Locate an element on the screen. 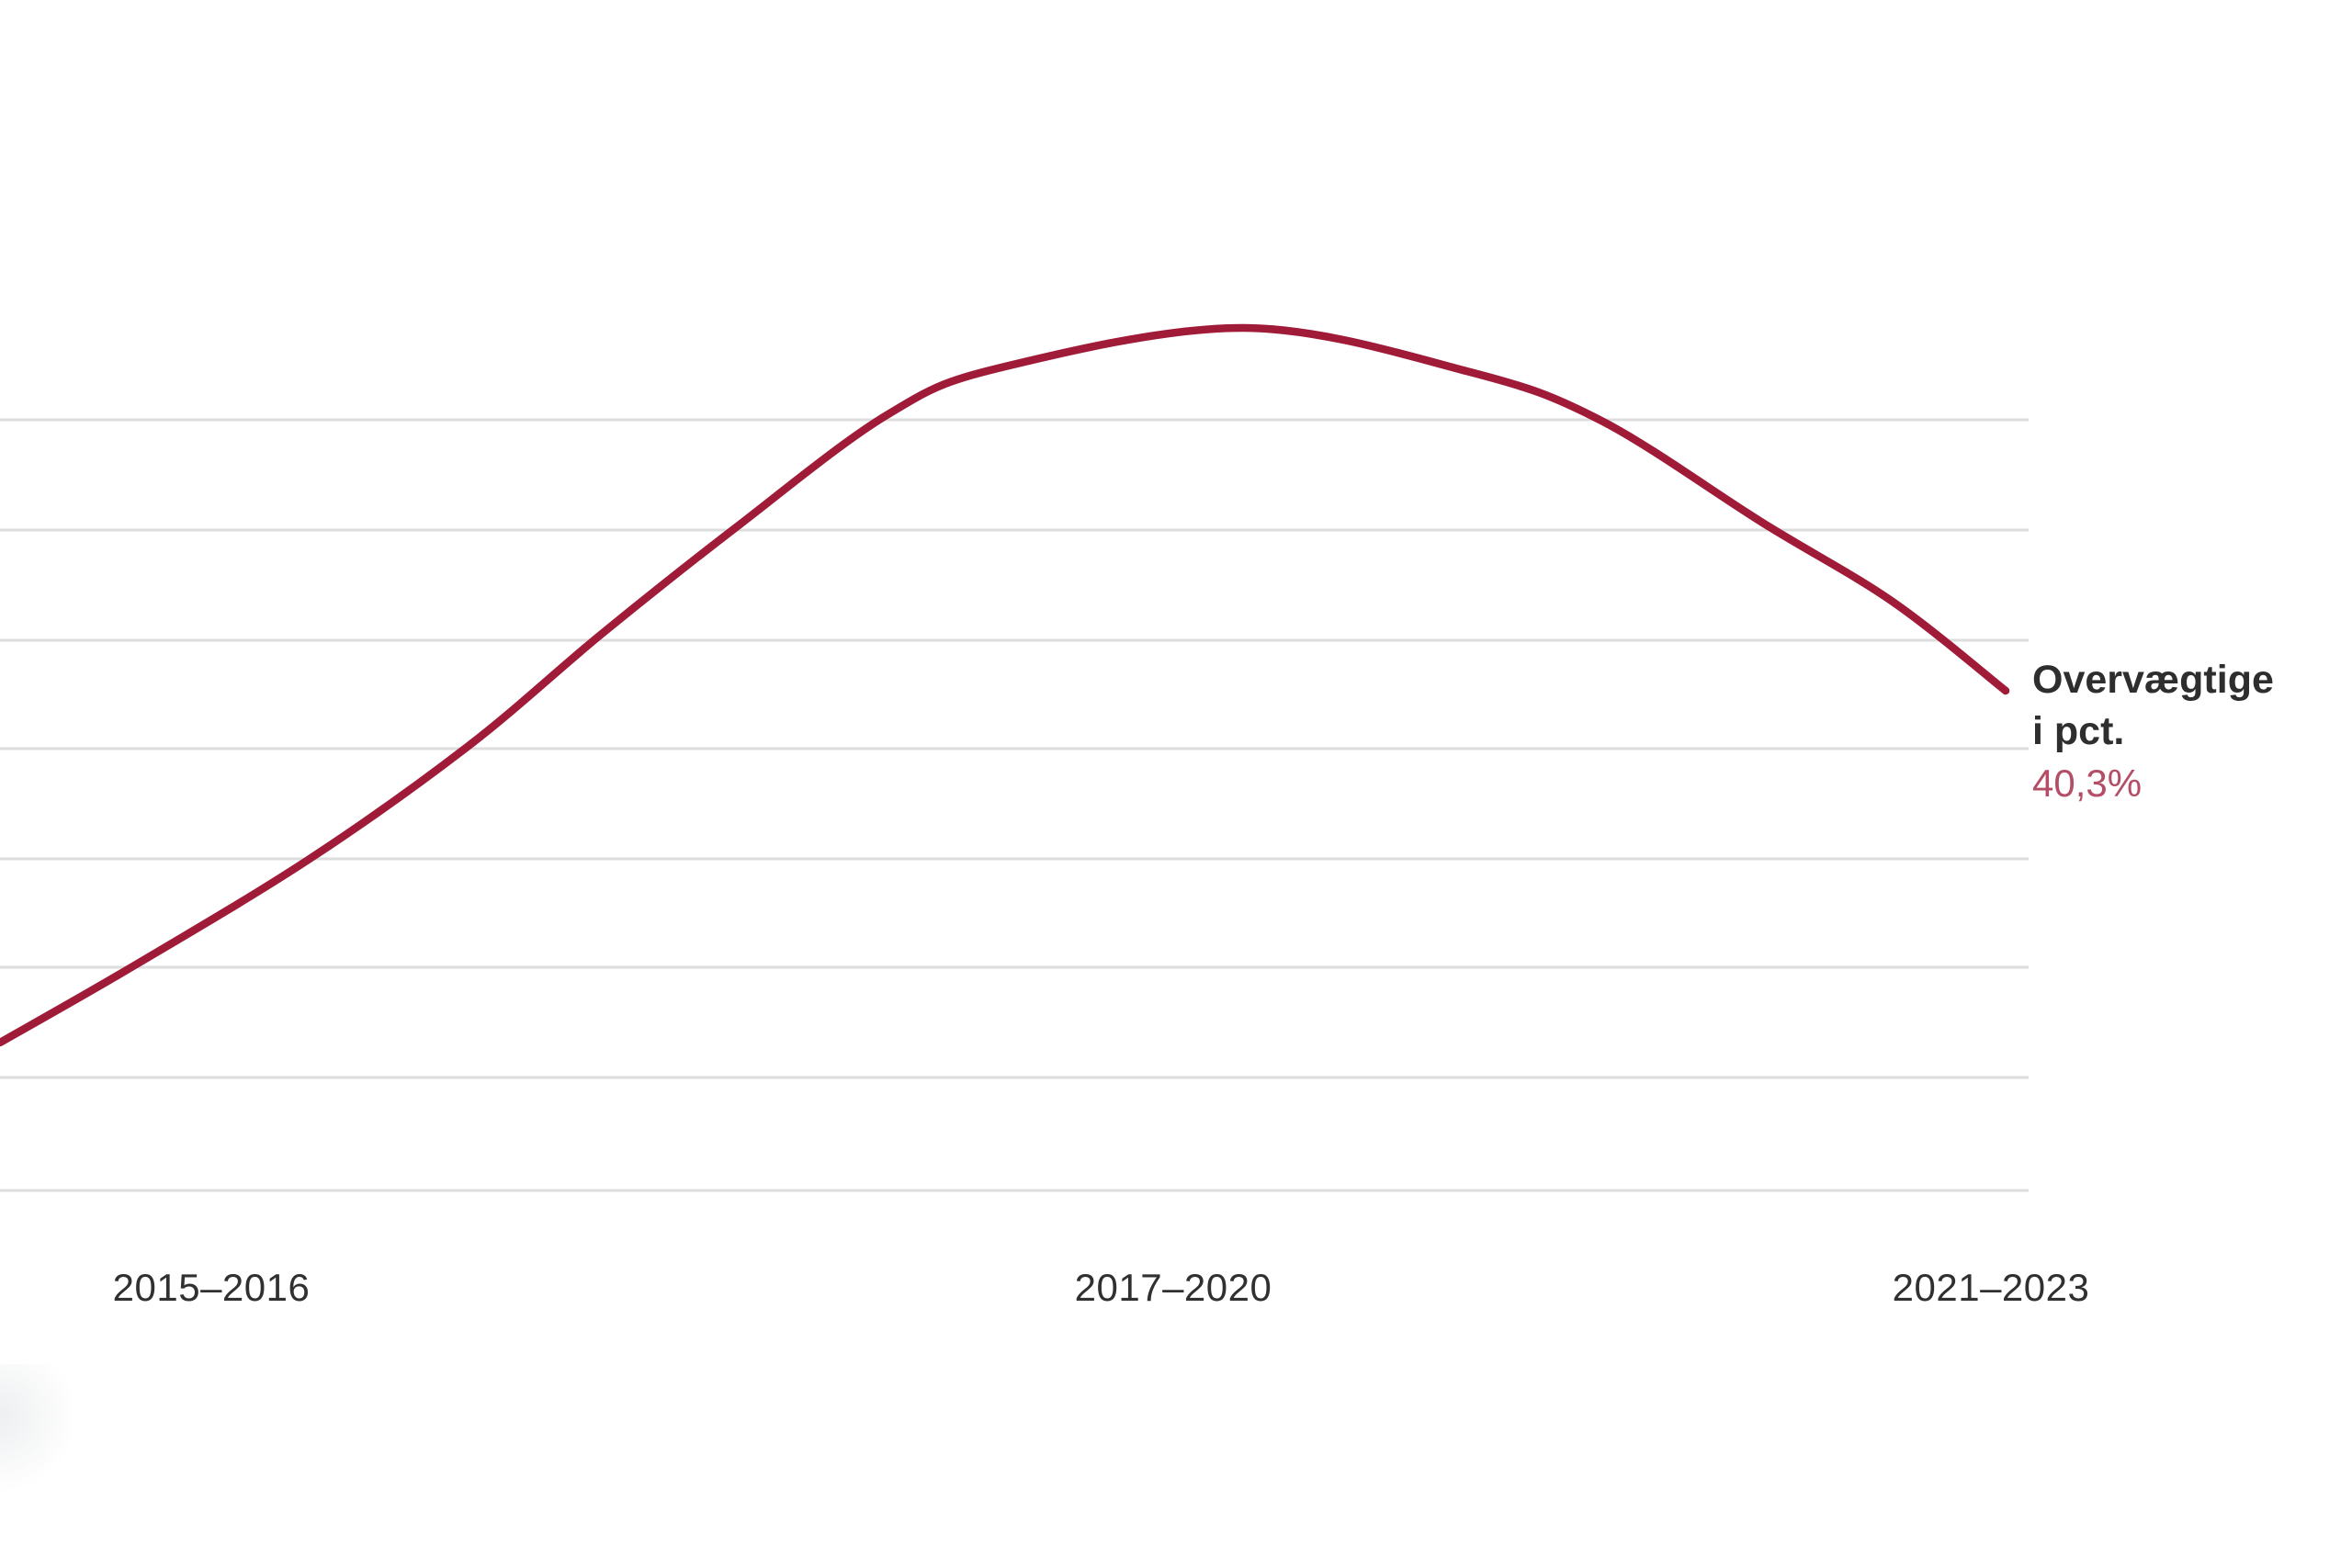  series-value-label: 40,3% is located at coordinates (2088, 783).